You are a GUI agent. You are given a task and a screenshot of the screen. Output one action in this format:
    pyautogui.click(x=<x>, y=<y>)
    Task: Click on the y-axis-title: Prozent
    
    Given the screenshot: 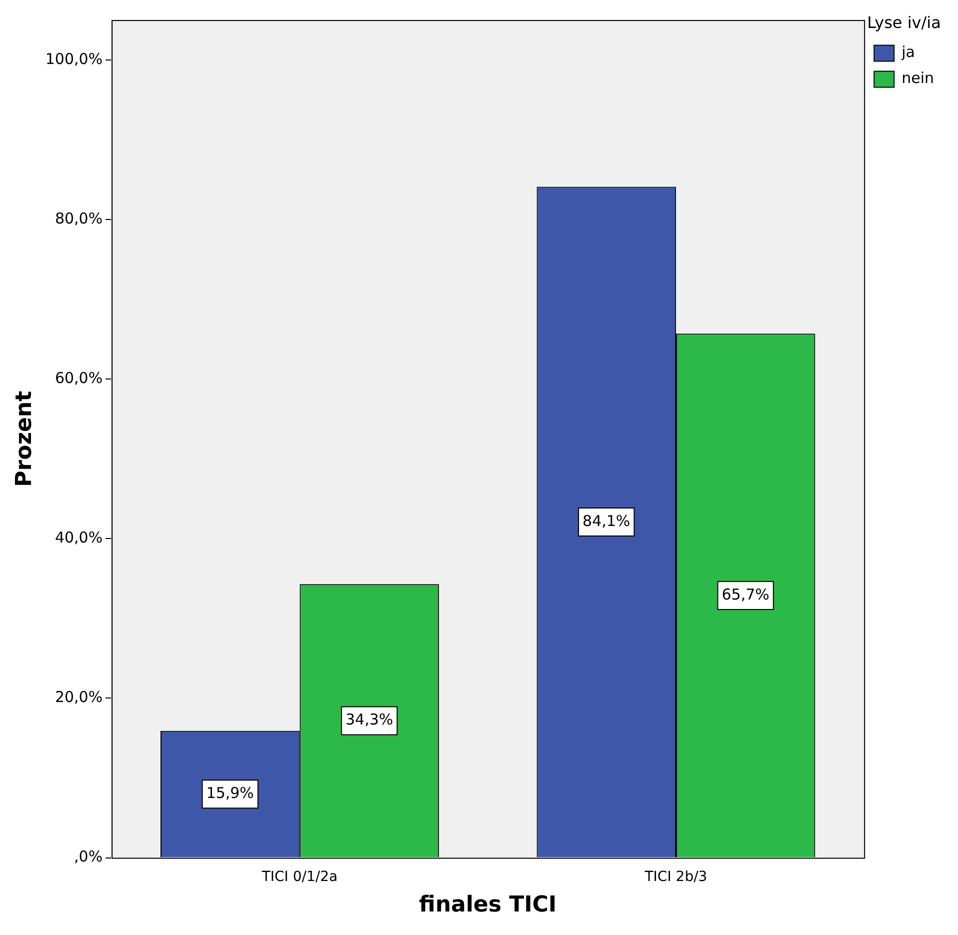 What is the action you would take?
    pyautogui.click(x=24, y=438)
    